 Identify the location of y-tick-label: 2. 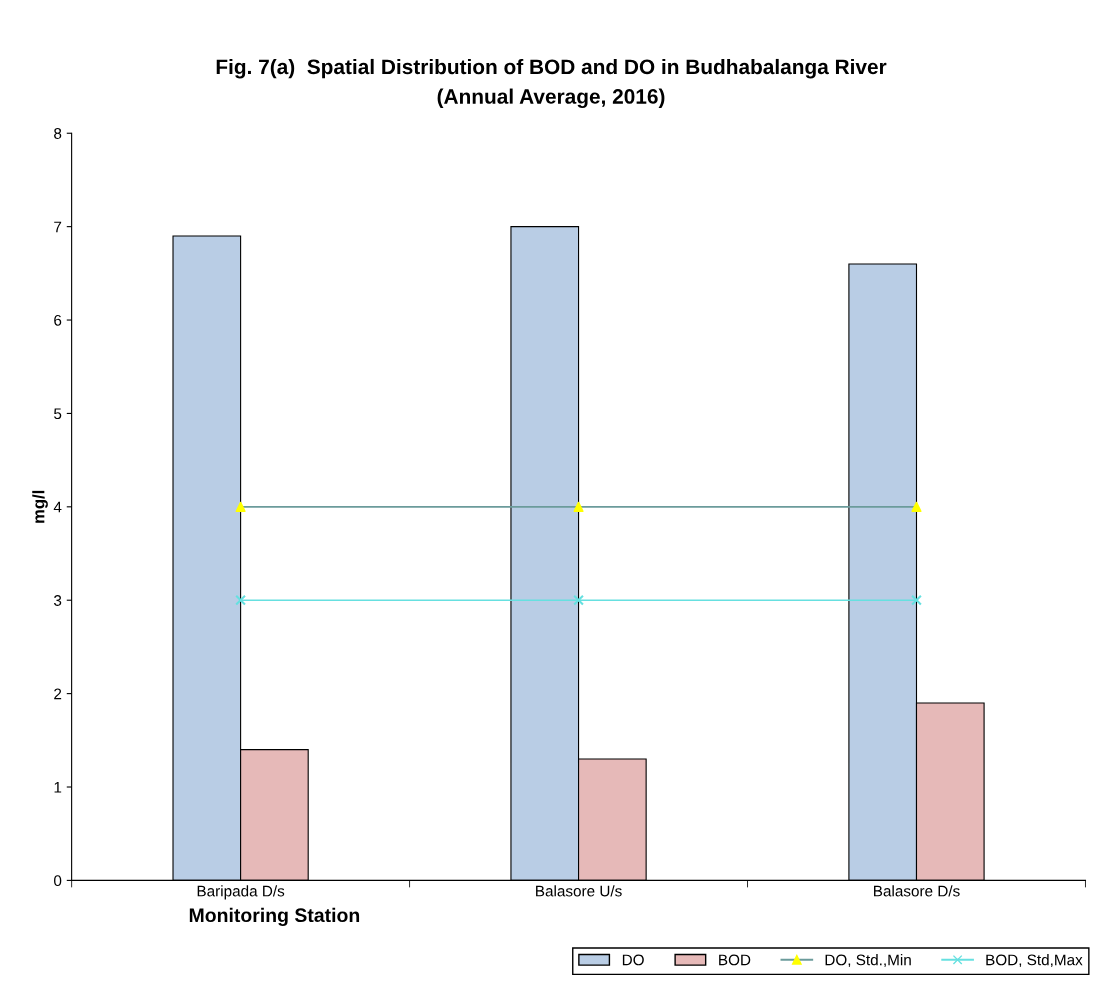
(58, 694).